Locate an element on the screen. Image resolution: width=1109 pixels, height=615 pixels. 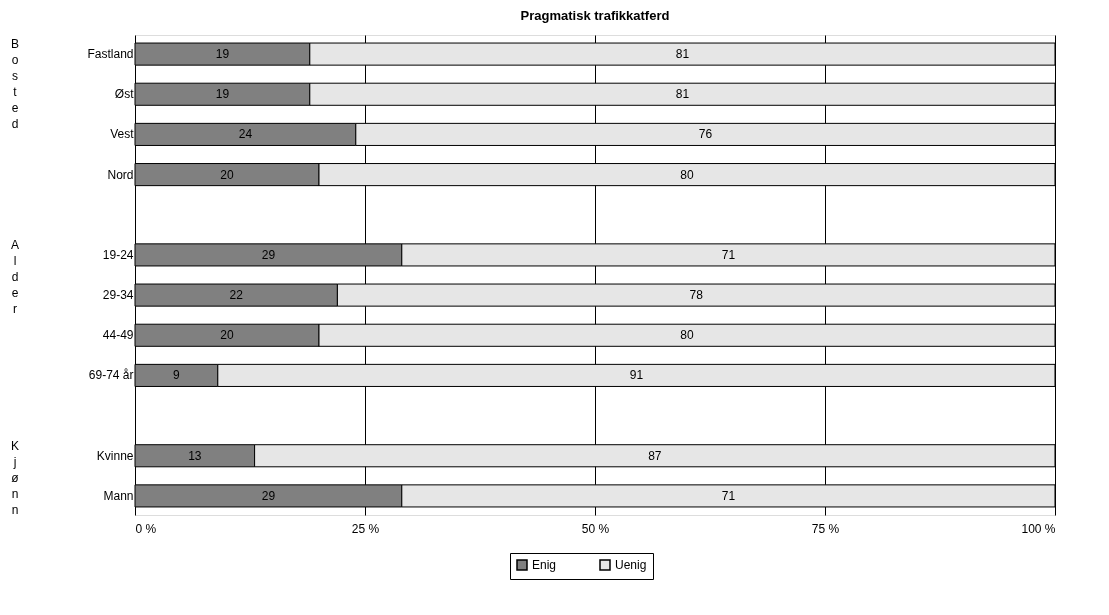
y-tick-label: Øst is located at coordinates (124, 94).